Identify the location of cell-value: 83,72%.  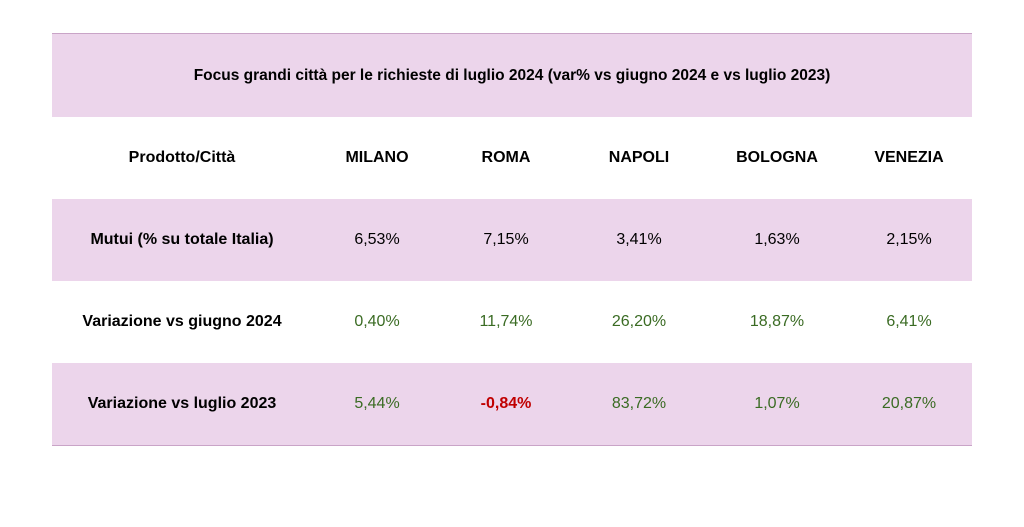
(639, 404).